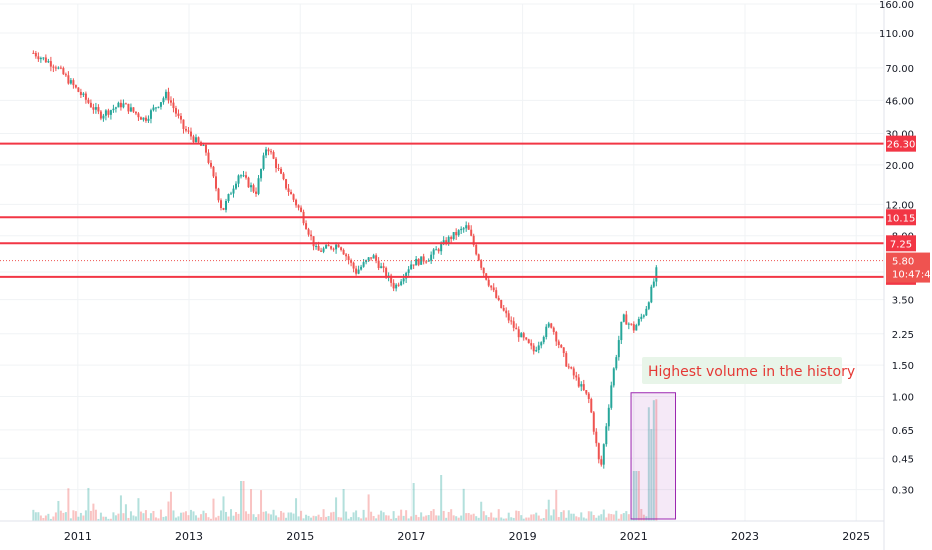 The height and width of the screenshot is (550, 932). Describe the element at coordinates (78, 536) in the screenshot. I see `x-tick-label: 2011` at that location.